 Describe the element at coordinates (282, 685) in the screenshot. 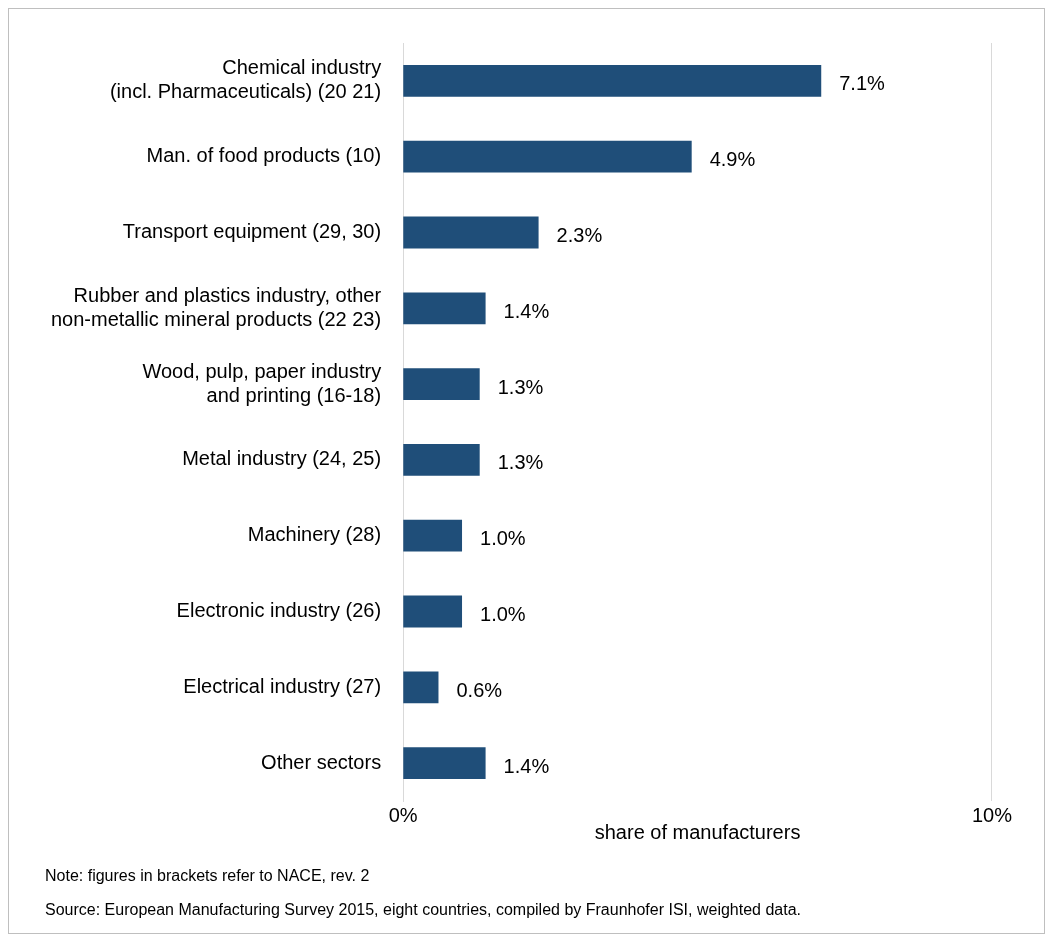

I see `y-tick-label: Electrical industry (27)` at that location.